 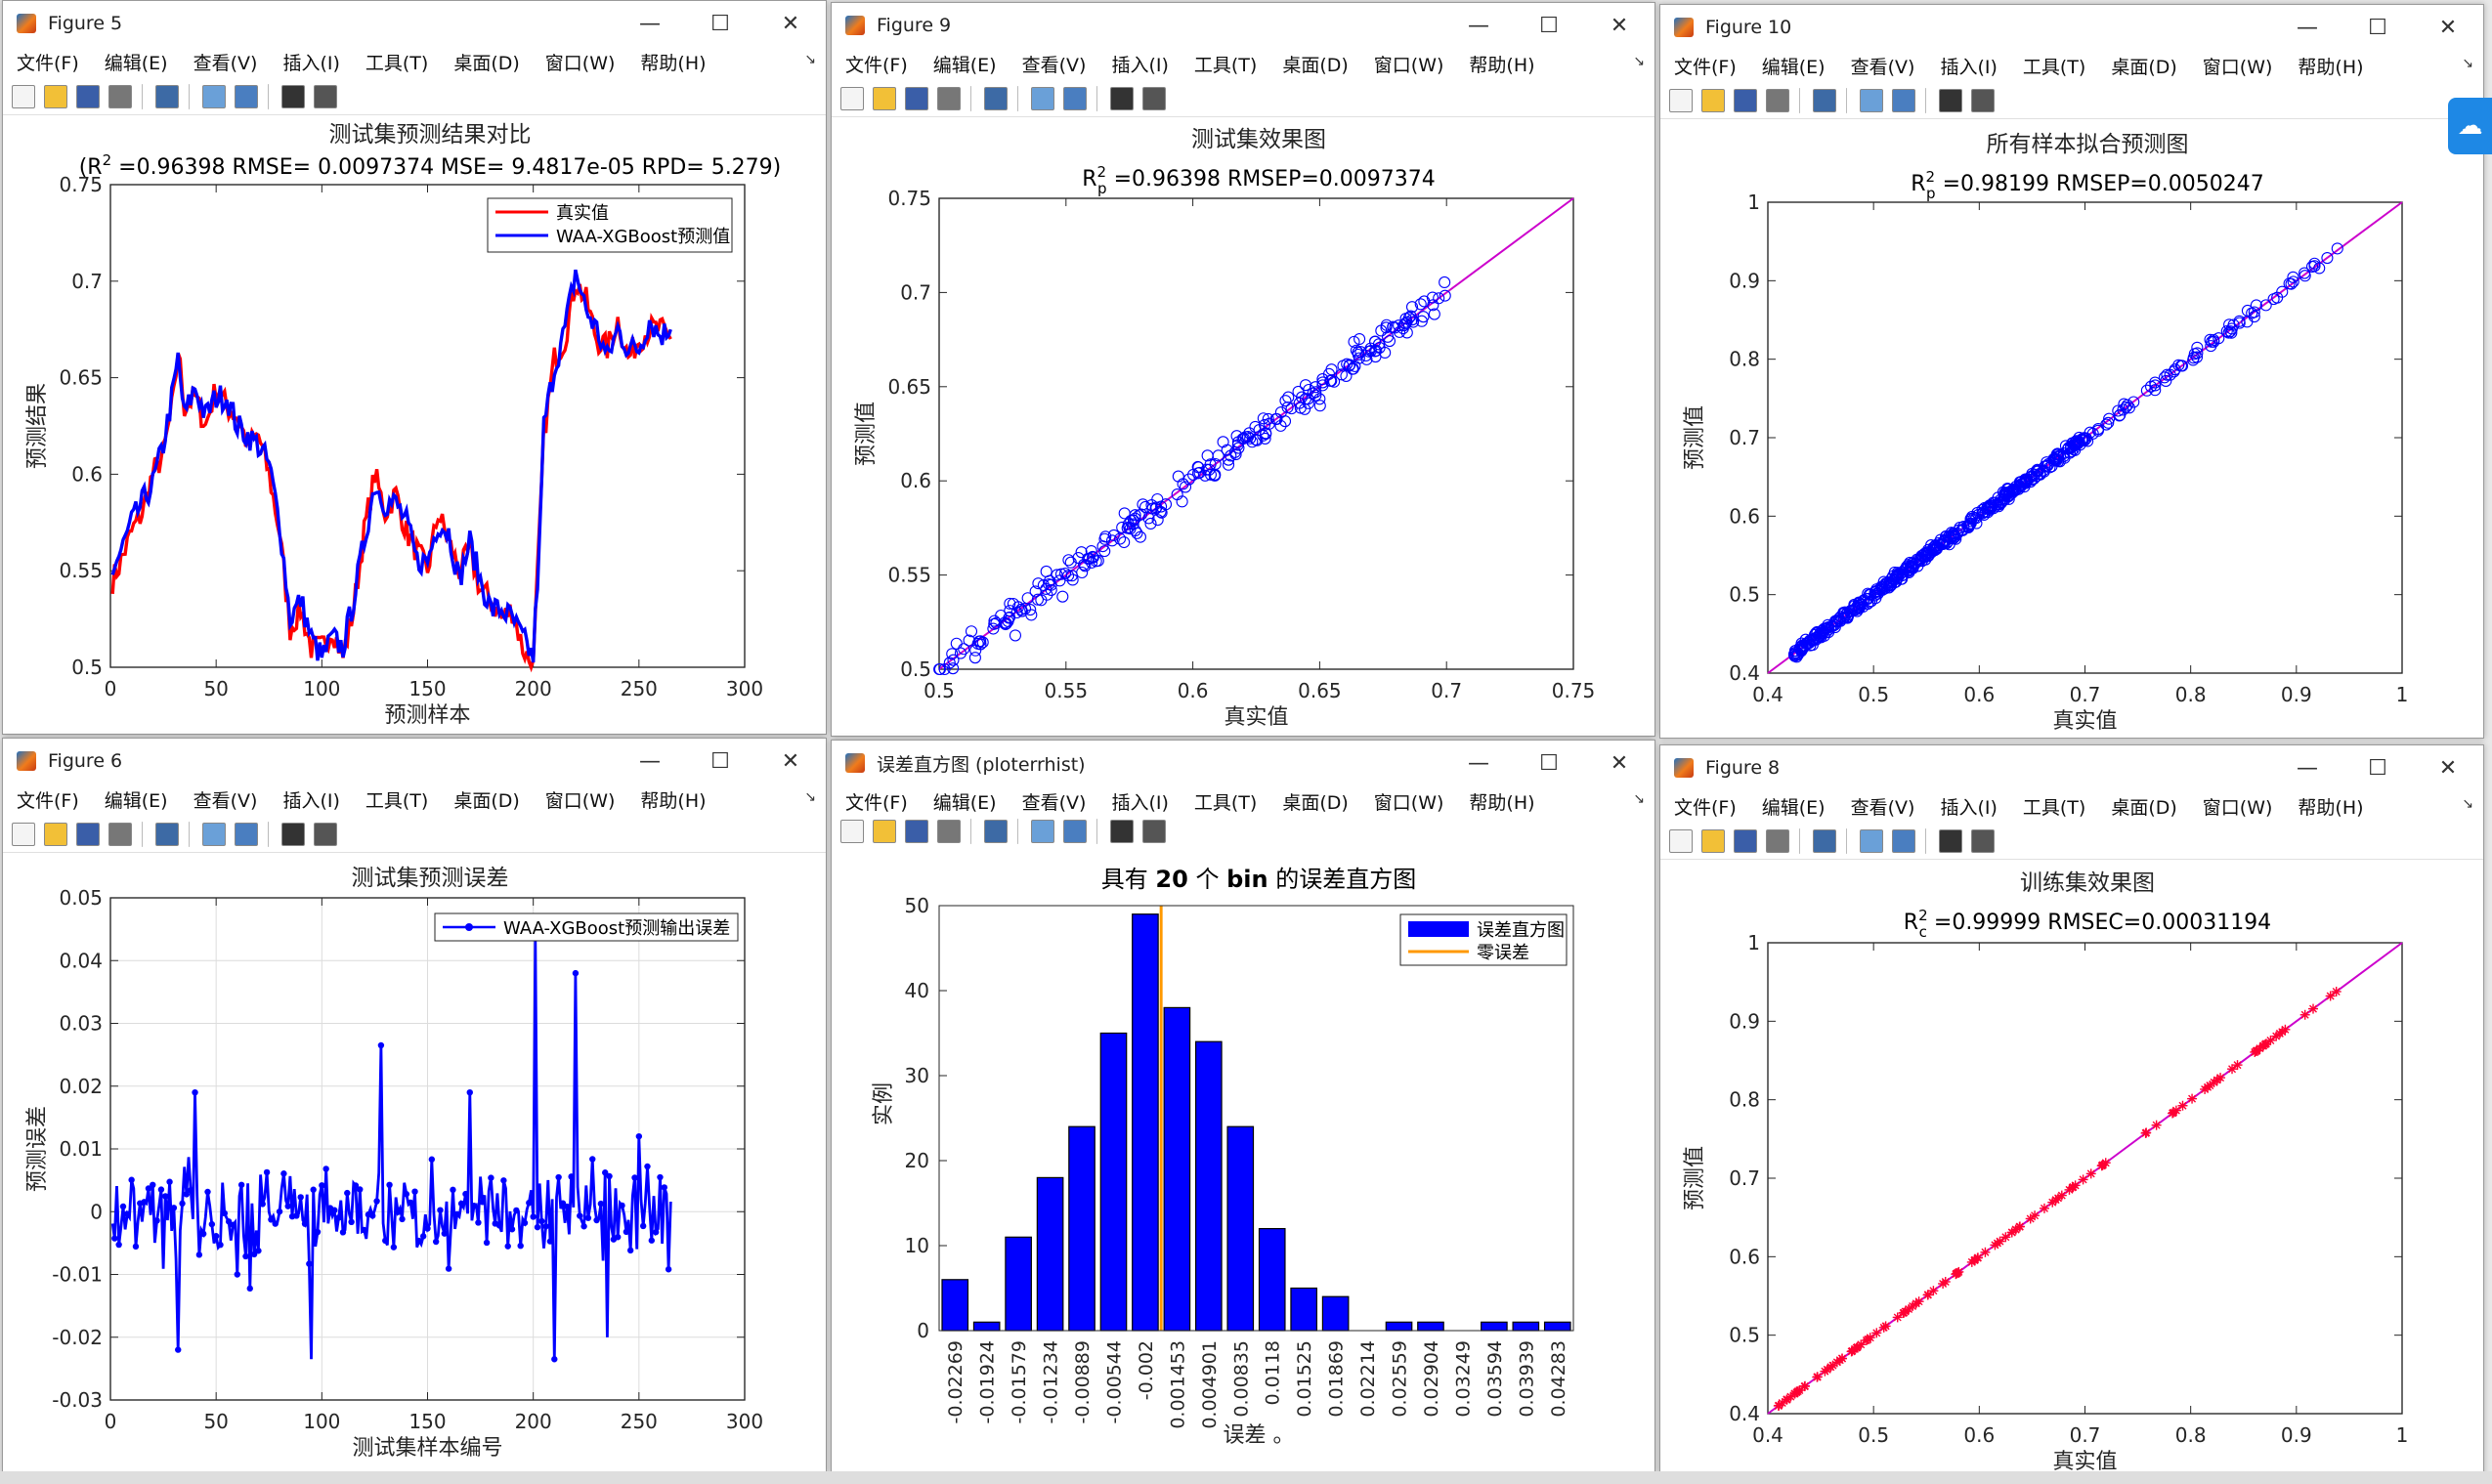 I want to click on title-bar: Figure 8 — ☐ ✕, so click(x=2072, y=768).